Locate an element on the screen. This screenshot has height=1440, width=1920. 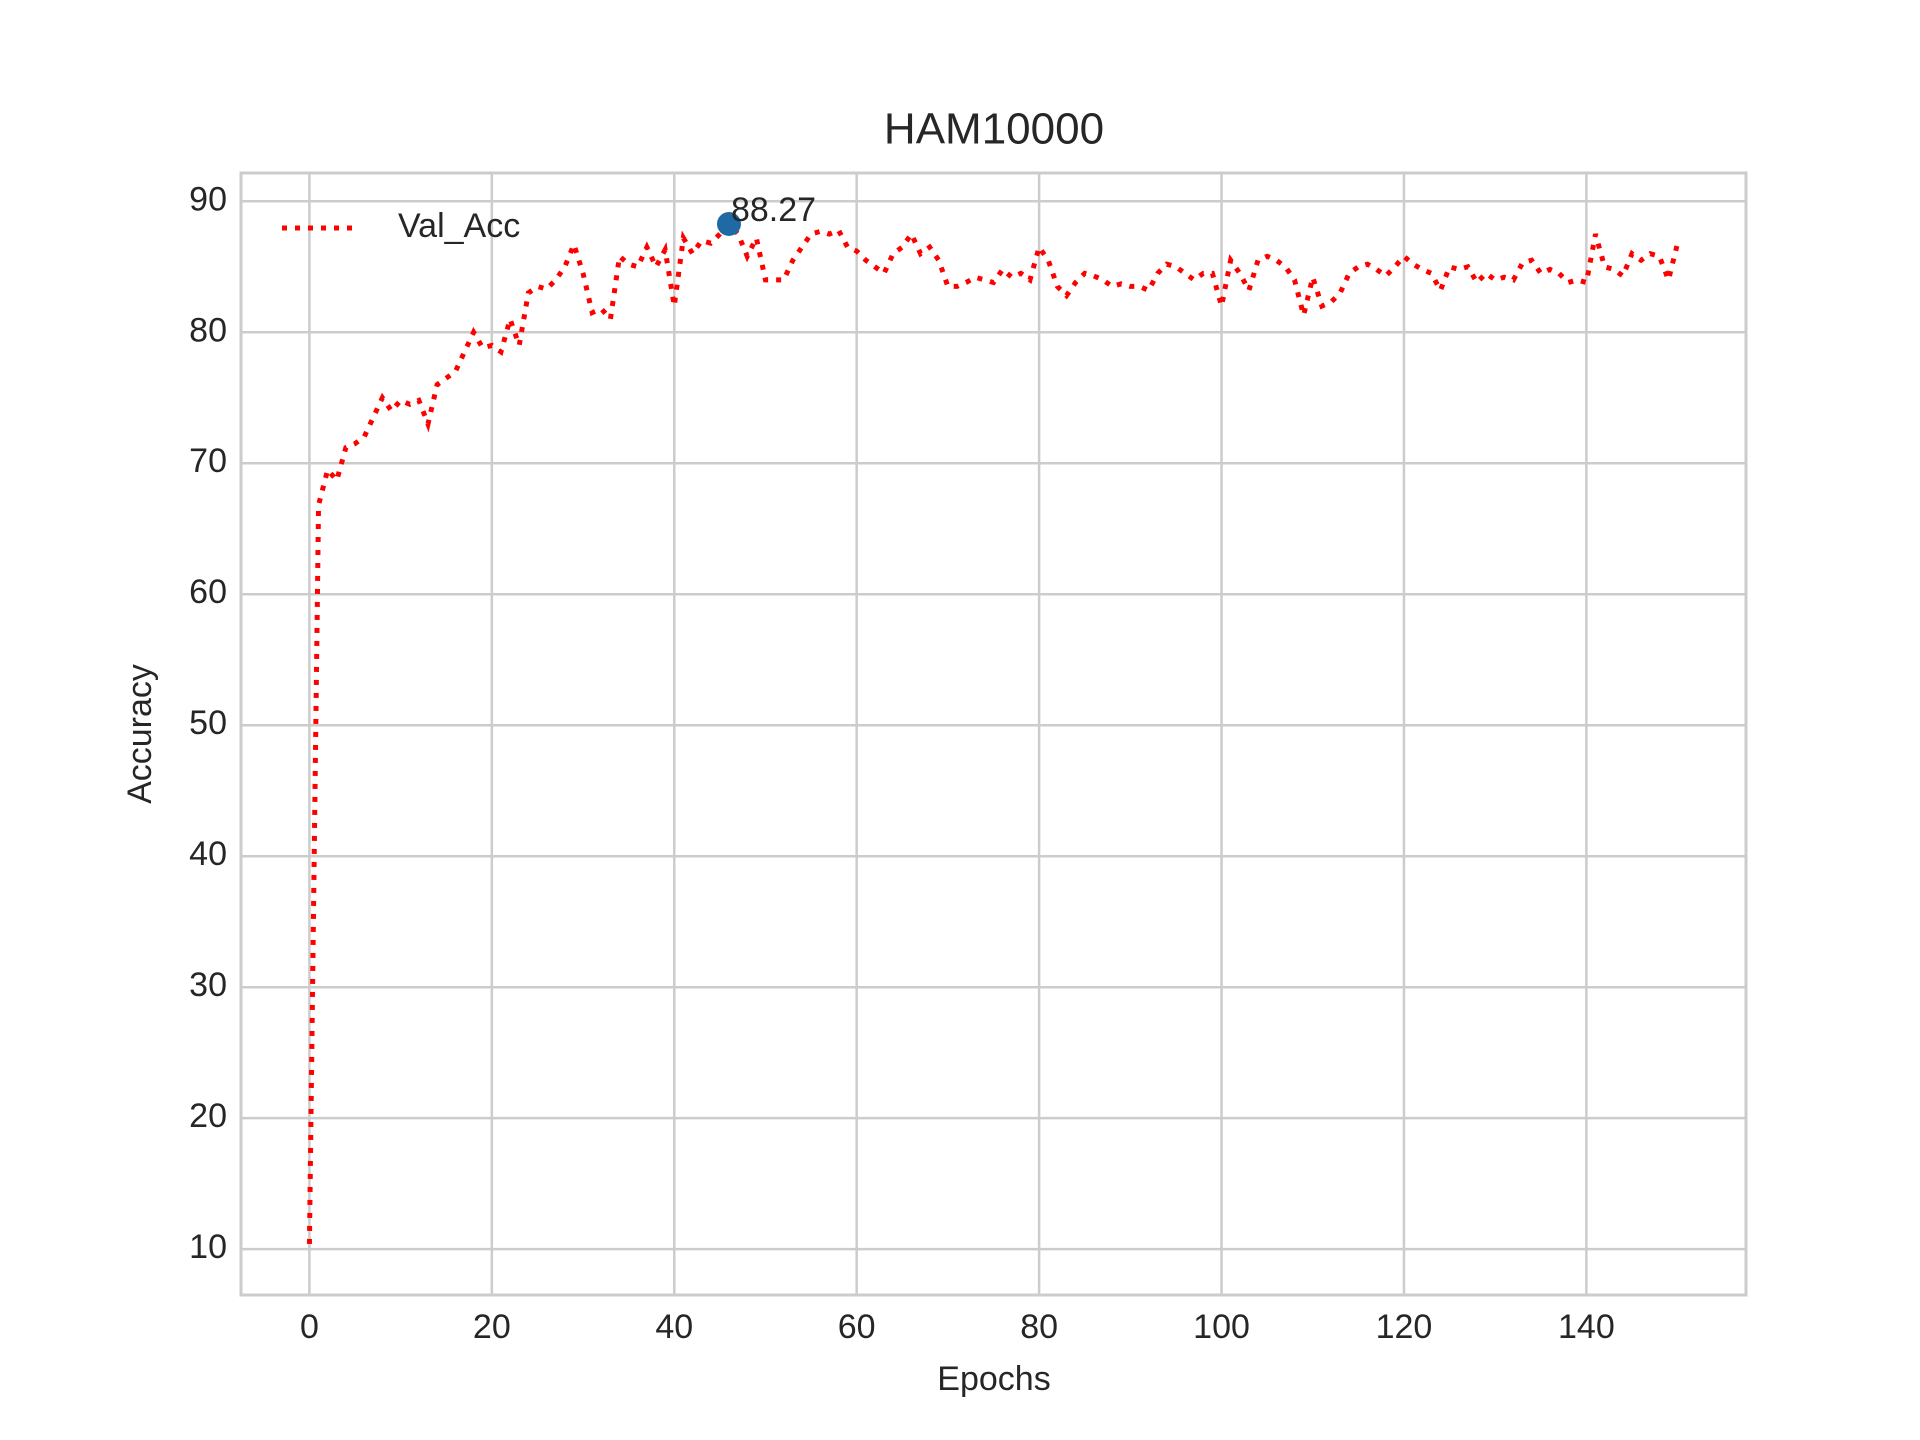
x-tick-label: 20 is located at coordinates (492, 1327).